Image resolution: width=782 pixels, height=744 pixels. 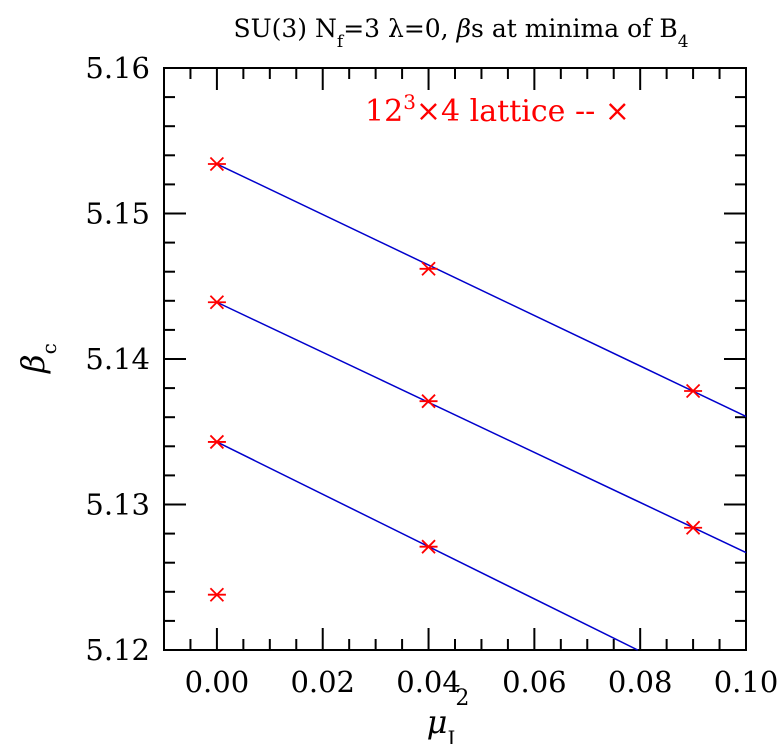 What do you see at coordinates (117, 505) in the screenshot?
I see `y-tick-label: 5.13` at bounding box center [117, 505].